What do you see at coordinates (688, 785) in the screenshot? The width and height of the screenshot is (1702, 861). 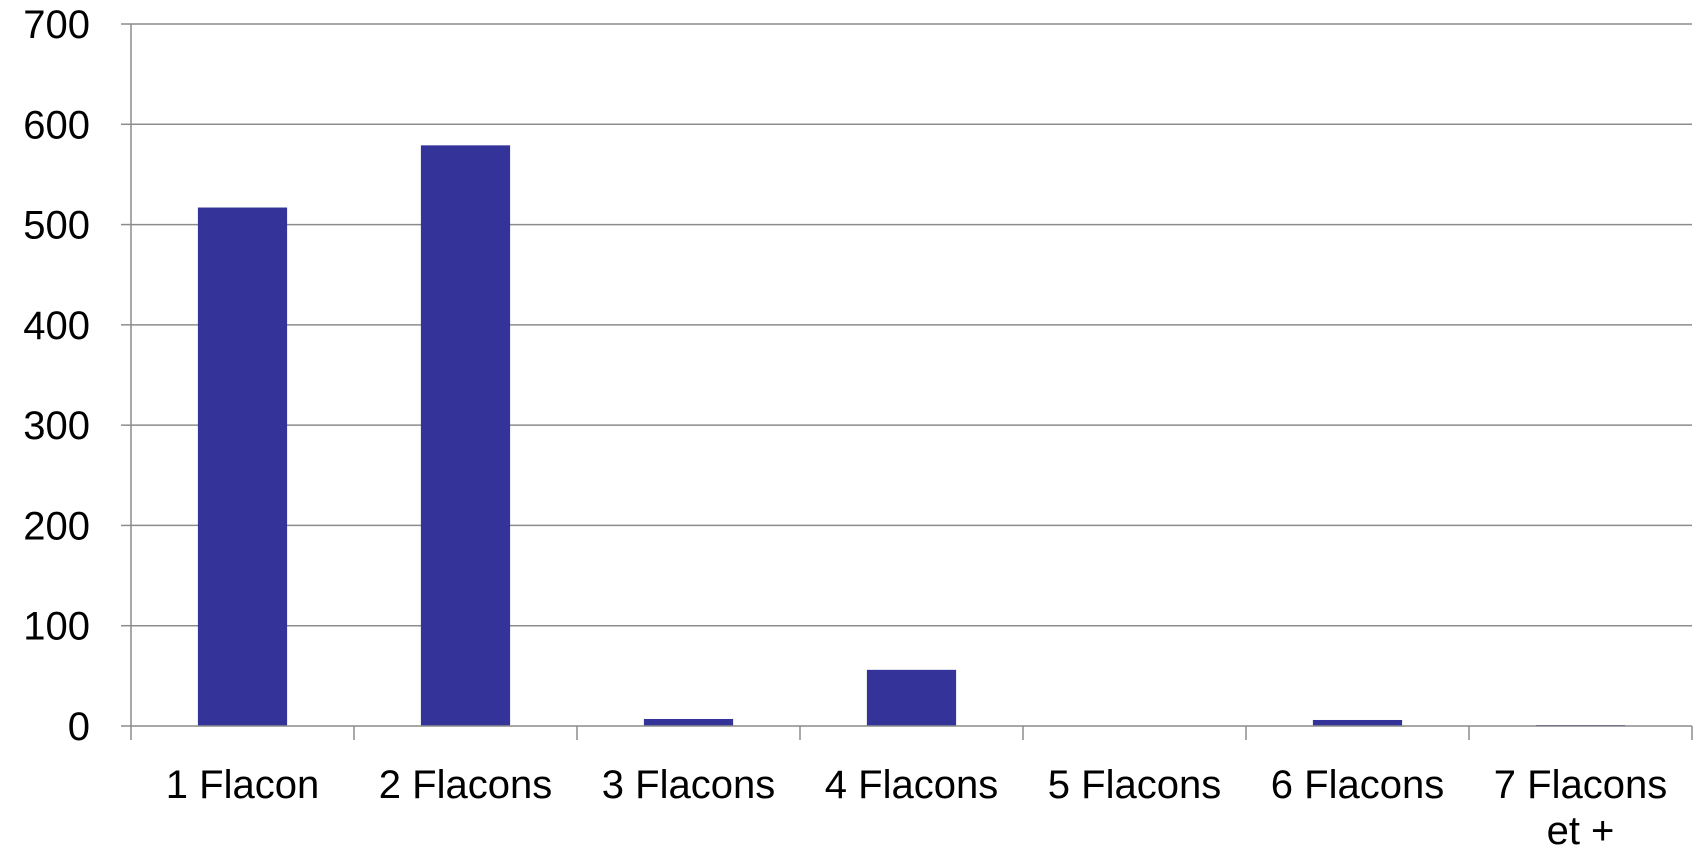 I see `x-tick-label: 3 Flacons` at bounding box center [688, 785].